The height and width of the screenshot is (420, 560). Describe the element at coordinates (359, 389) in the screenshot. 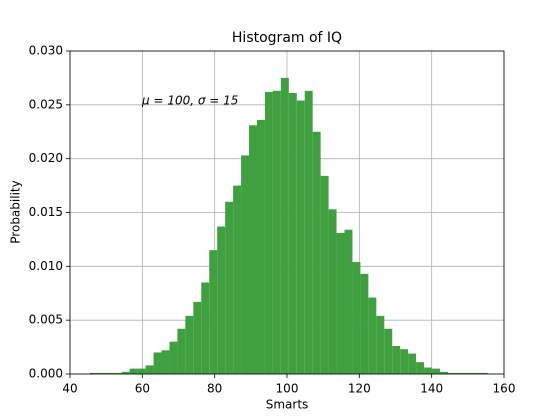

I see `x-tick-label: 120` at that location.